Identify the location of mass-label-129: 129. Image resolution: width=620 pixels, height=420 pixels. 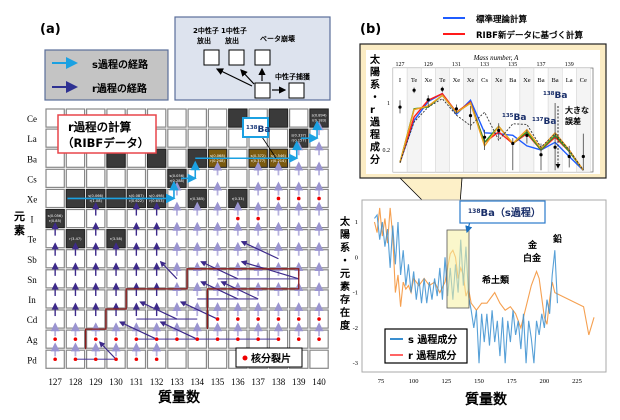
(96, 382).